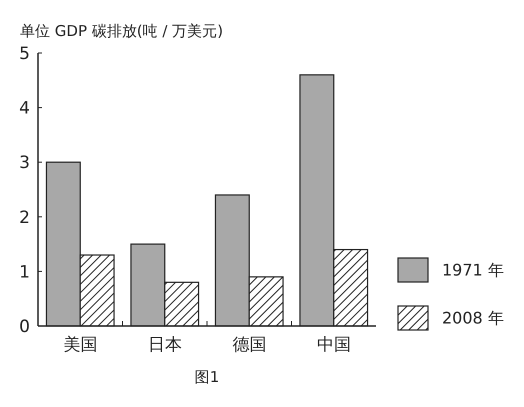 Image resolution: width=524 pixels, height=407 pixels. I want to click on x-tick-label: 中国, so click(333, 345).